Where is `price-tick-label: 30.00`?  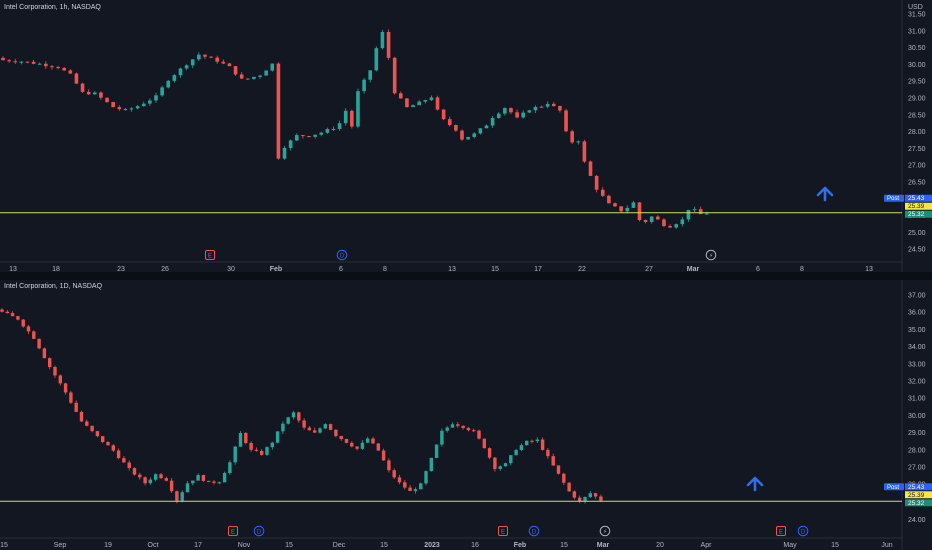
price-tick-label: 30.00 is located at coordinates (917, 65).